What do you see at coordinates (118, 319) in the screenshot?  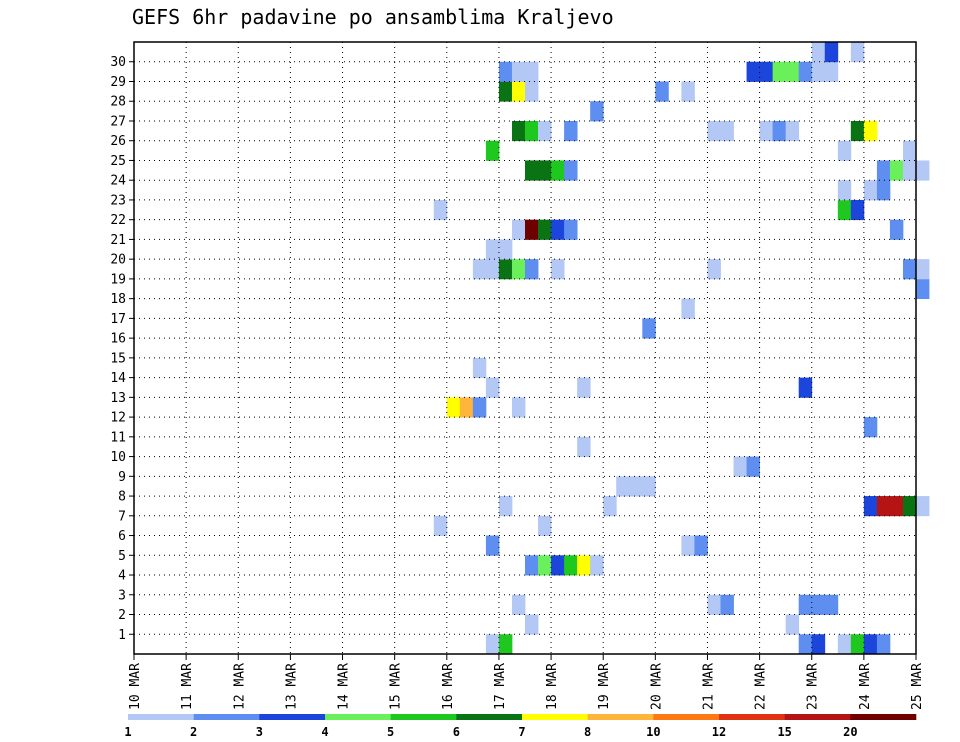 I see `y-tick-label: 17` at bounding box center [118, 319].